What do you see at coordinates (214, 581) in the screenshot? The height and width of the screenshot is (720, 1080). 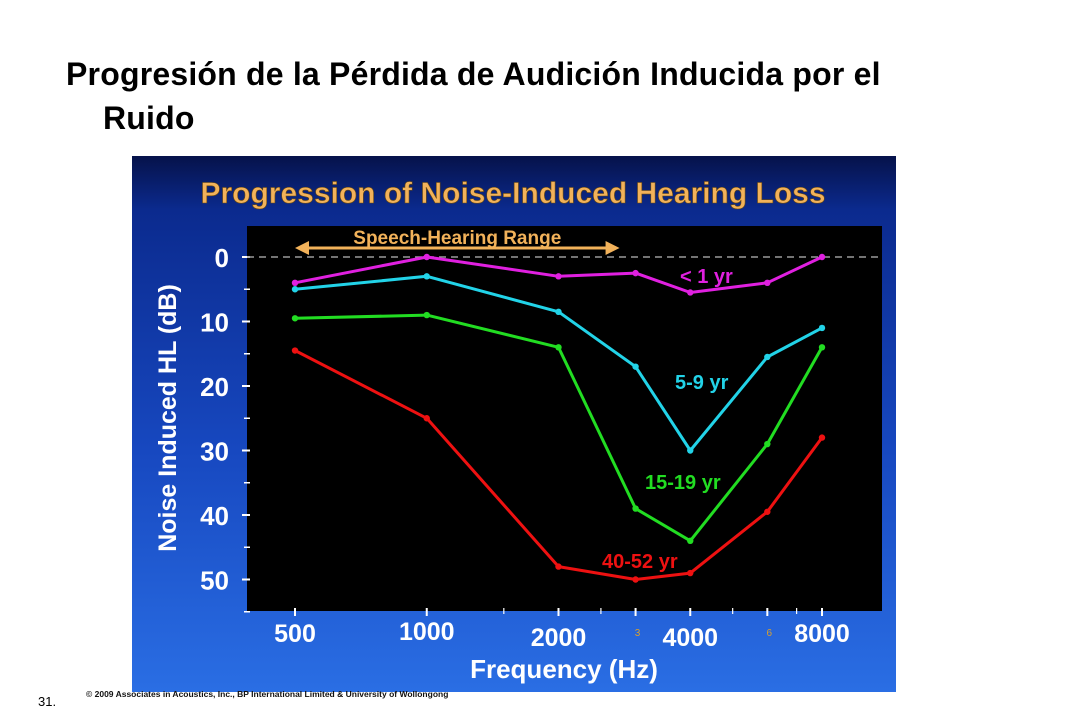 I see `y-tick-label: 50` at bounding box center [214, 581].